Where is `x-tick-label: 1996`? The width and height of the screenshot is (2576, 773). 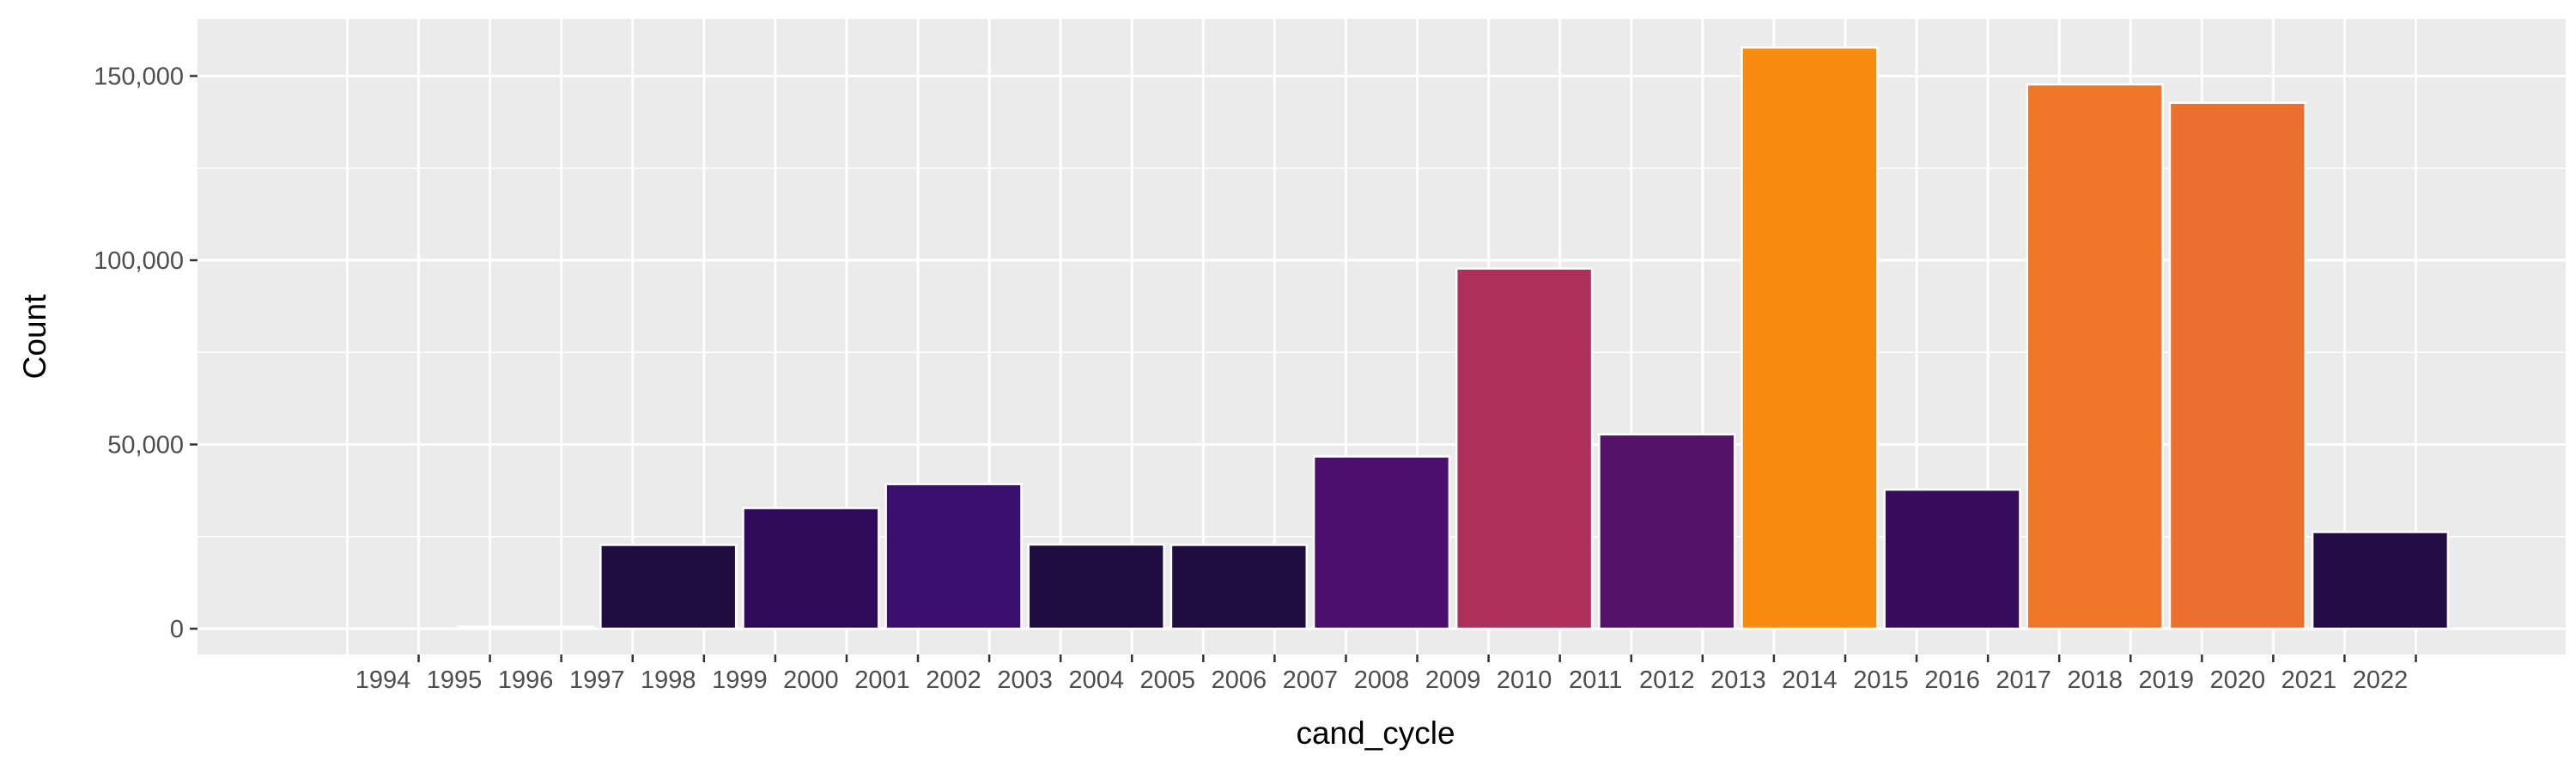 x-tick-label: 1996 is located at coordinates (526, 680).